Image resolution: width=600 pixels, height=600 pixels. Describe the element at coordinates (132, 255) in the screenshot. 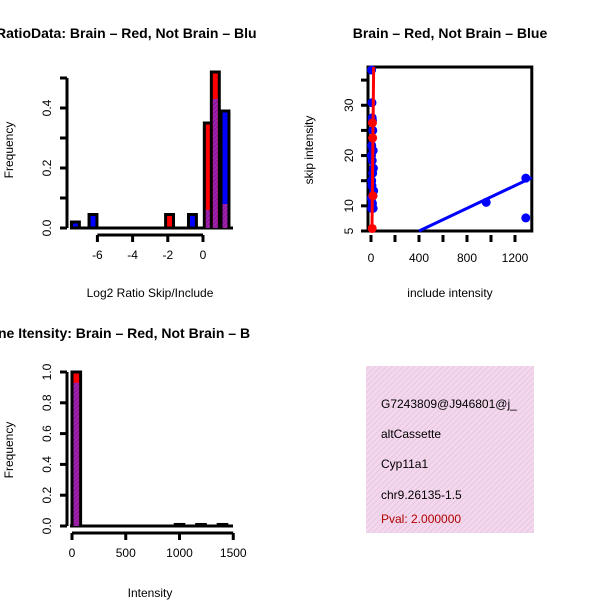

I see `x-tick-label: -4` at that location.